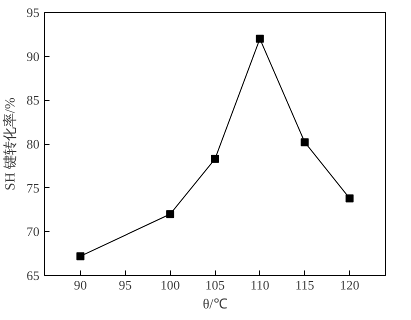 This screenshot has height=320, width=411. Describe the element at coordinates (33, 56) in the screenshot. I see `y-tick-label: 90` at that location.